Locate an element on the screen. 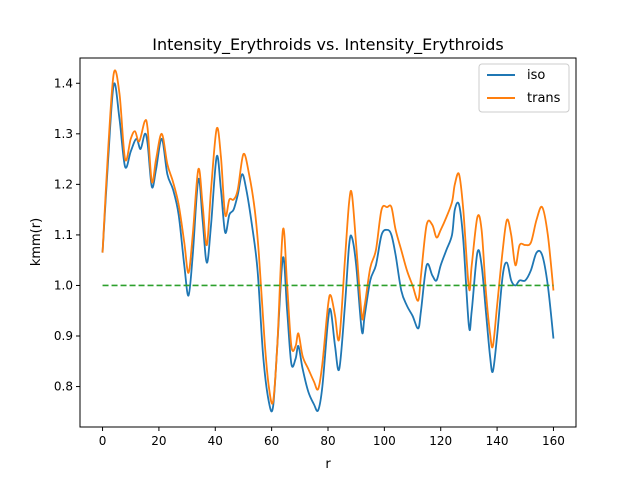 This screenshot has height=480, width=640. x-tick-label: 80 is located at coordinates (327, 441).